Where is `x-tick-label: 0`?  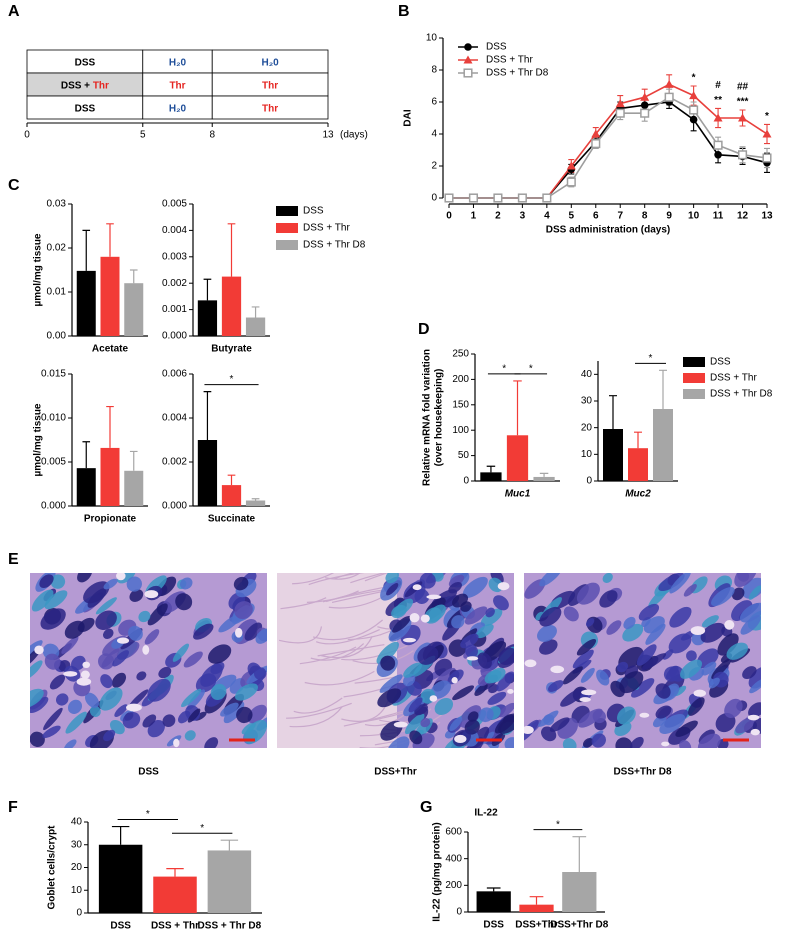 x-tick-label: 0 is located at coordinates (449, 216).